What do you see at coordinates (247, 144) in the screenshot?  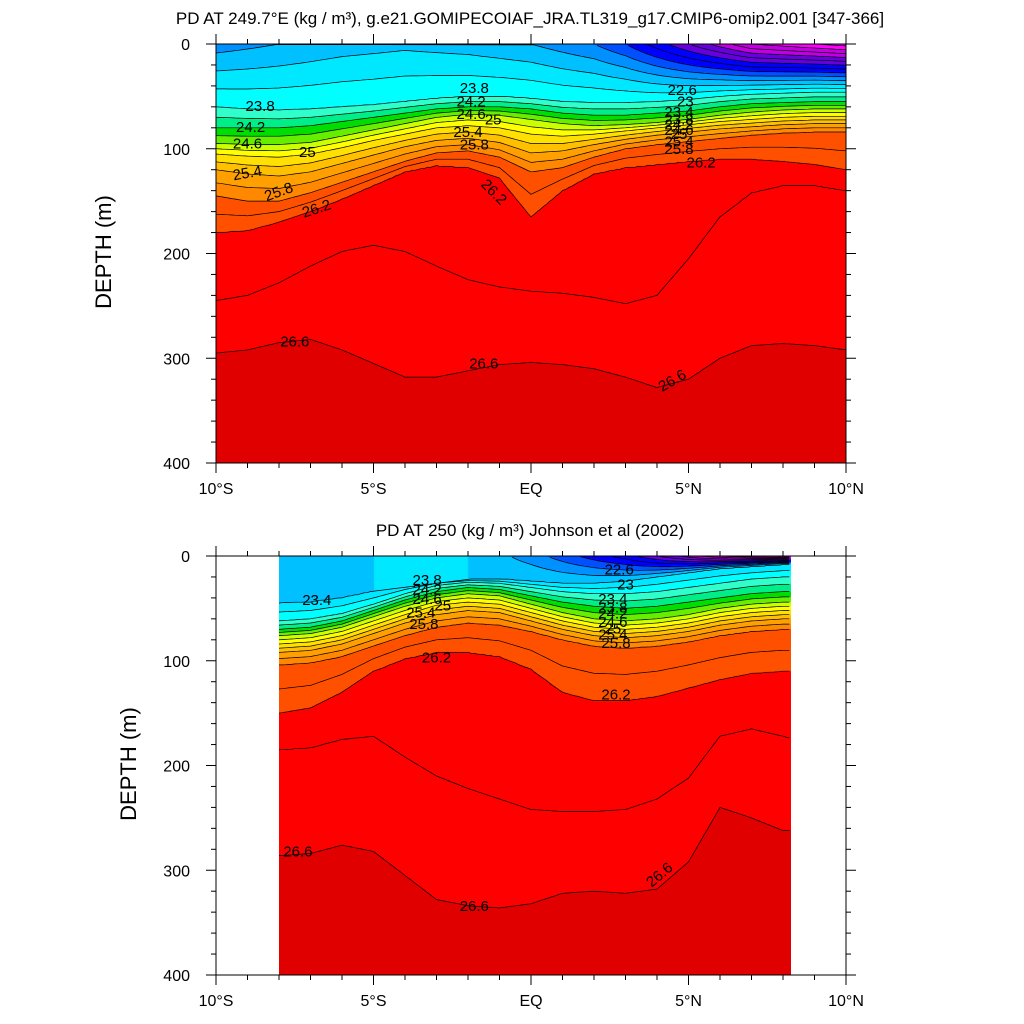 I see `contour-label: 24.6` at bounding box center [247, 144].